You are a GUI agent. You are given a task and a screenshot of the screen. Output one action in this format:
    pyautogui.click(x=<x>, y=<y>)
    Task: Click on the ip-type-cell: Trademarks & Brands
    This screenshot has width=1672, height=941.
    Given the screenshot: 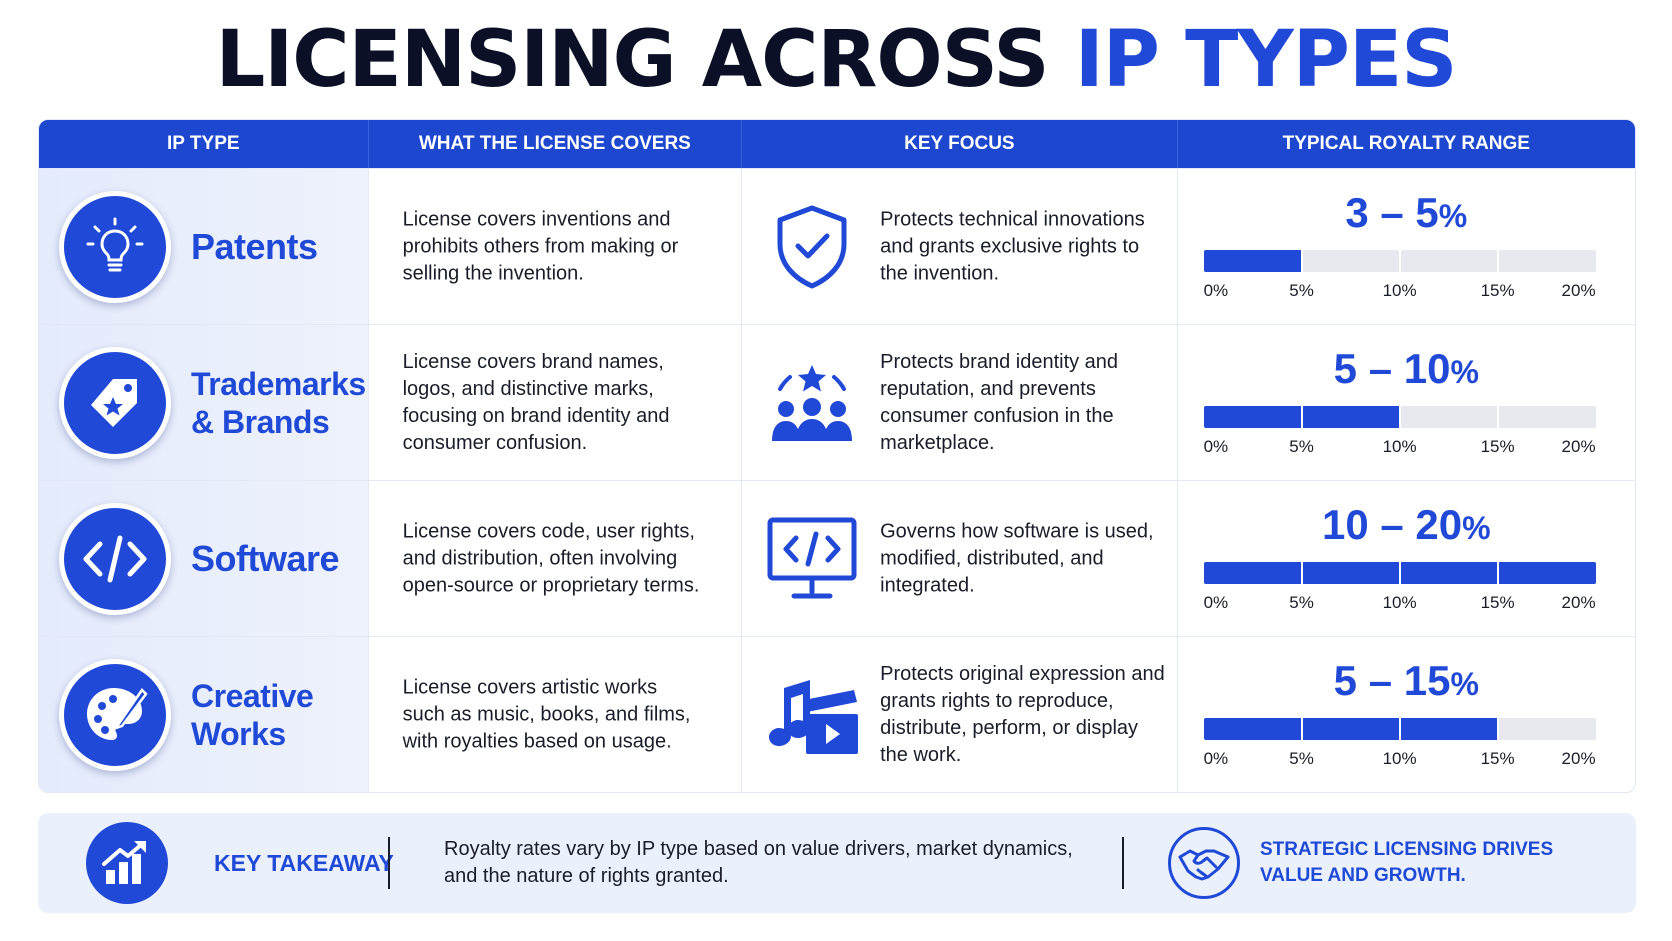 What is the action you would take?
    pyautogui.click(x=204, y=402)
    